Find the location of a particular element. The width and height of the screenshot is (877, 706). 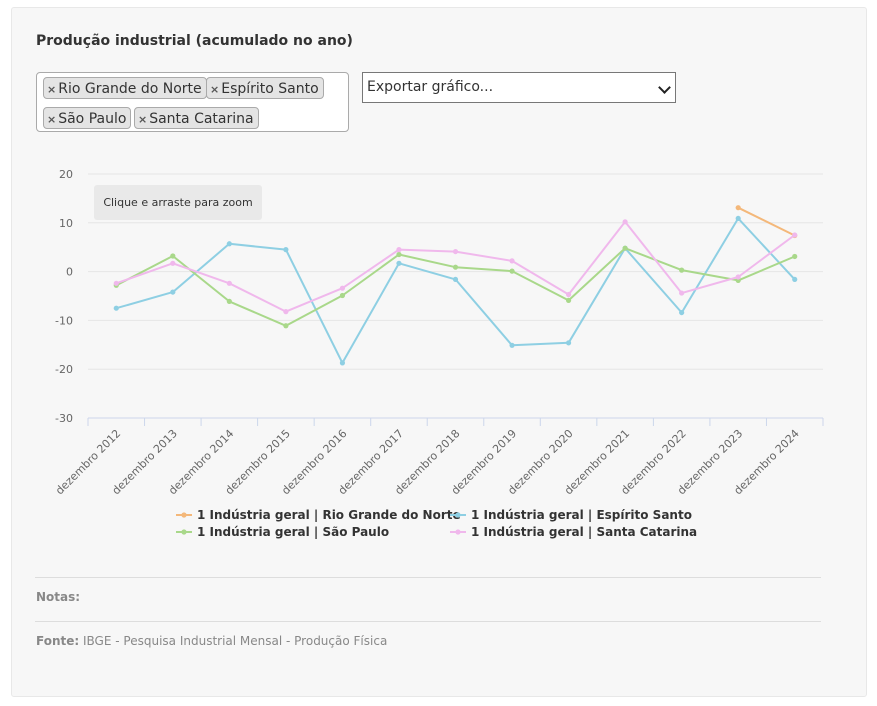

y-tick-label: -10 is located at coordinates (64, 320).